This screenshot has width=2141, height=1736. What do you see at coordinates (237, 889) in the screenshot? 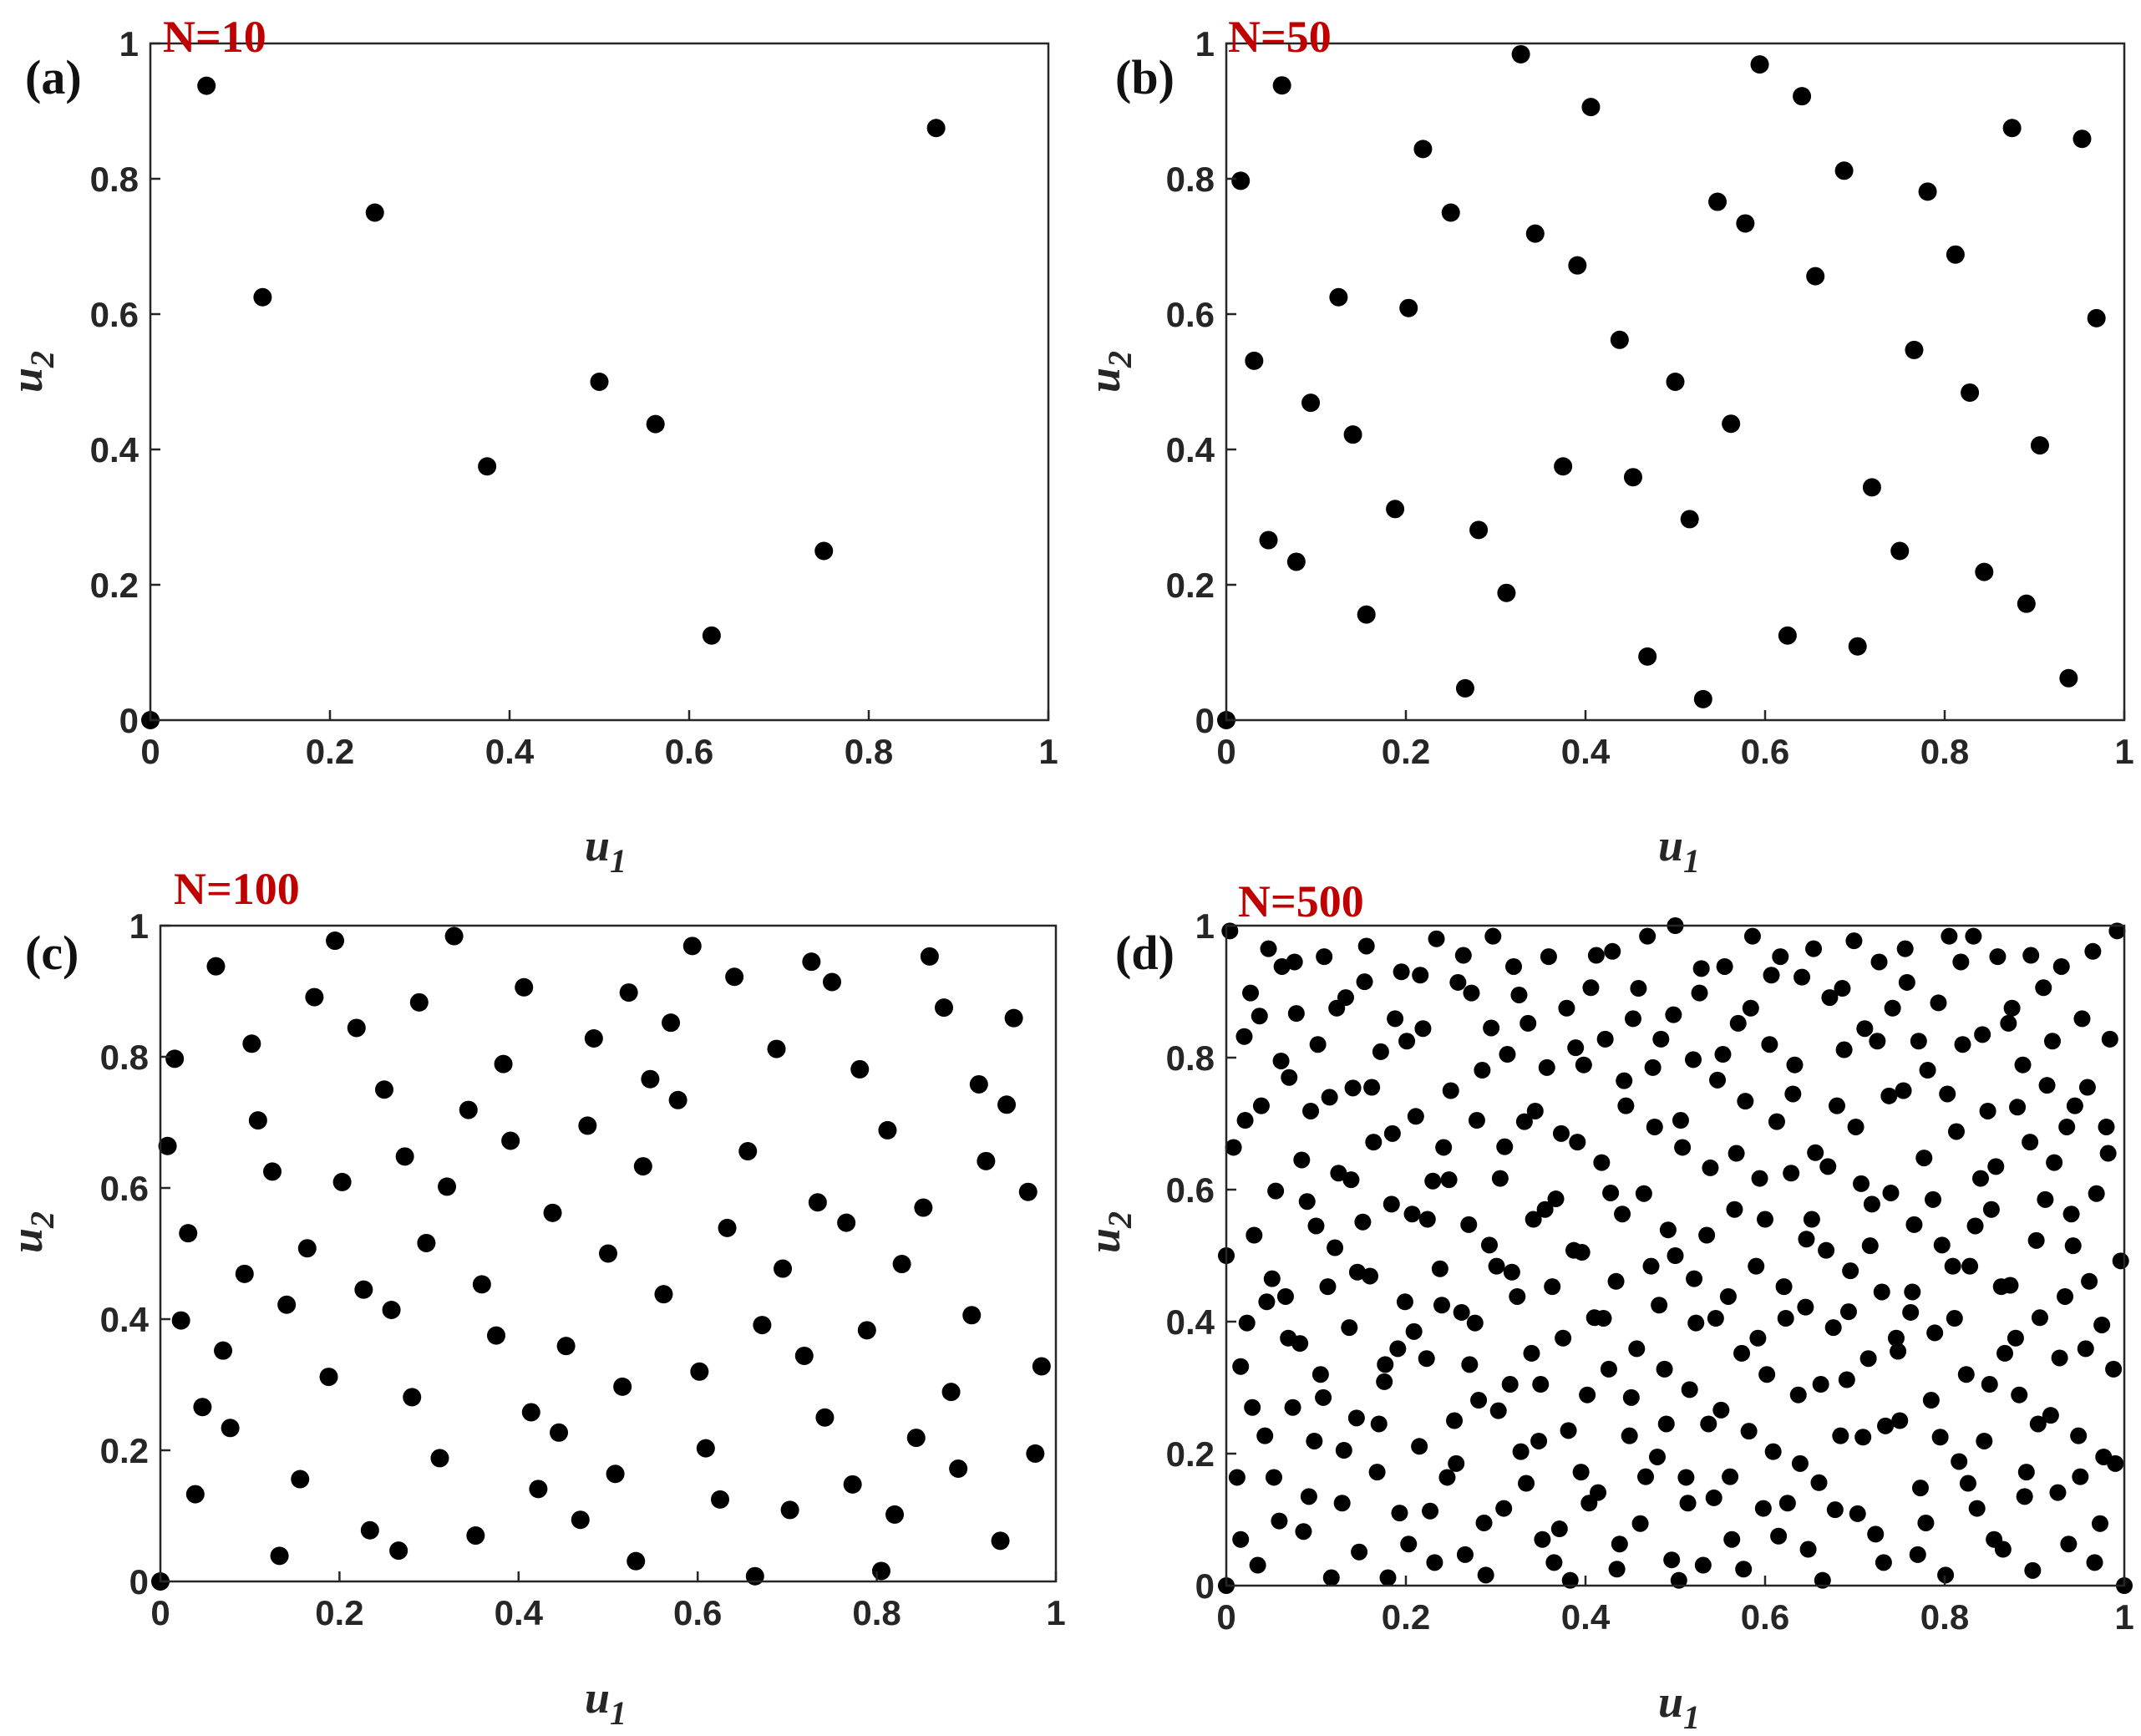
I see `panel-title-c: N=100` at bounding box center [237, 889].